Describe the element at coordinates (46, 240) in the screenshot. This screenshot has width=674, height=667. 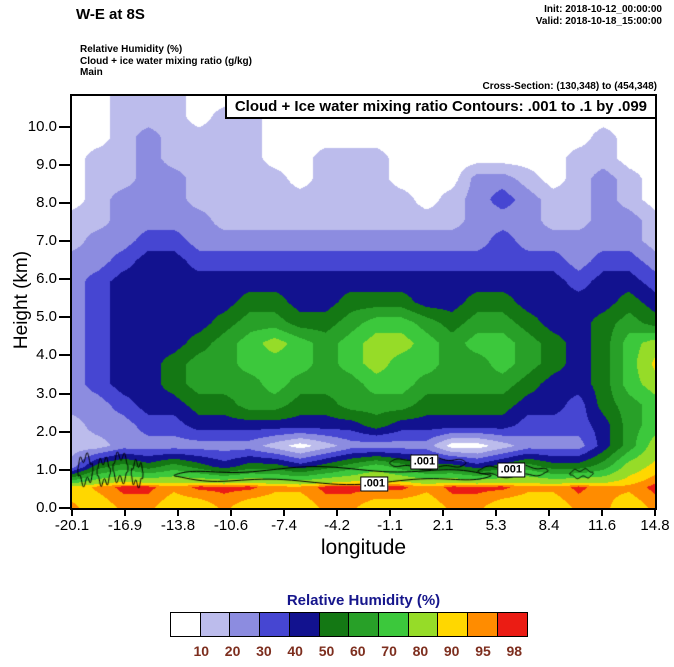
I see `y-axis-tick-label: 7.0` at that location.